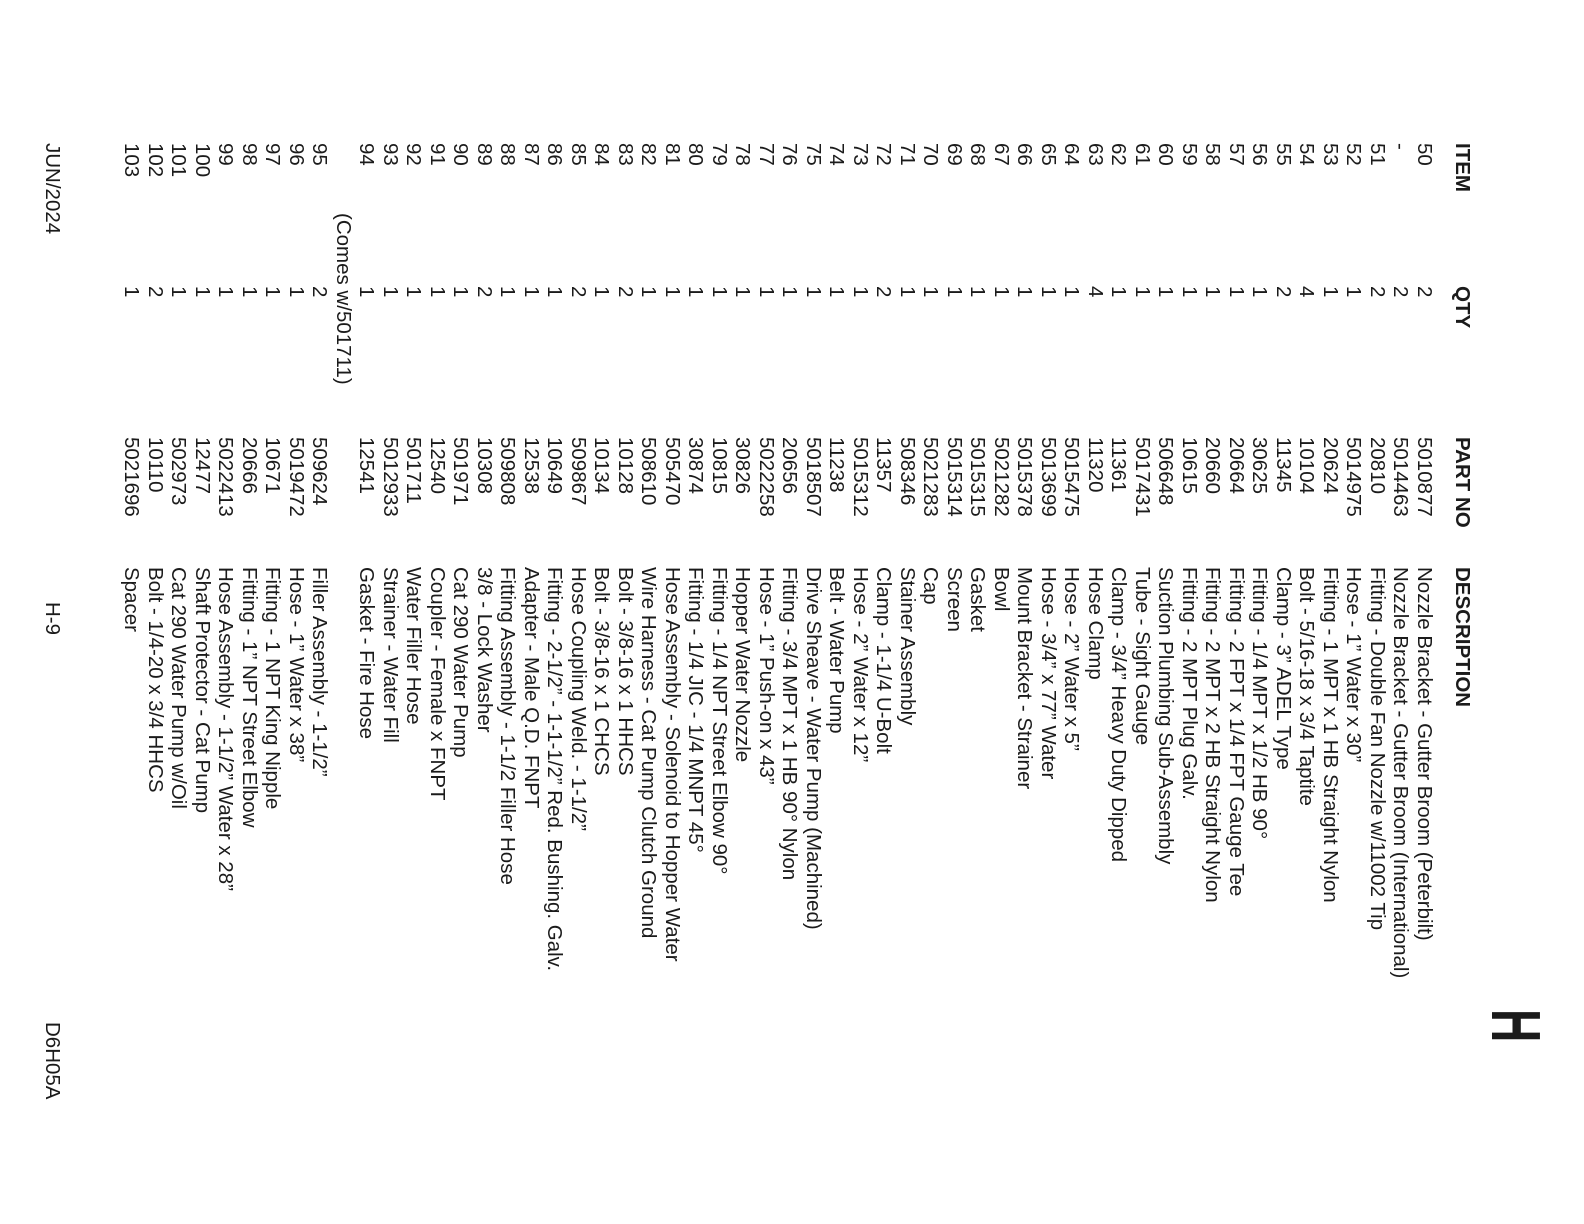  What do you see at coordinates (202, 466) in the screenshot?
I see `row-part-number: 12477` at bounding box center [202, 466].